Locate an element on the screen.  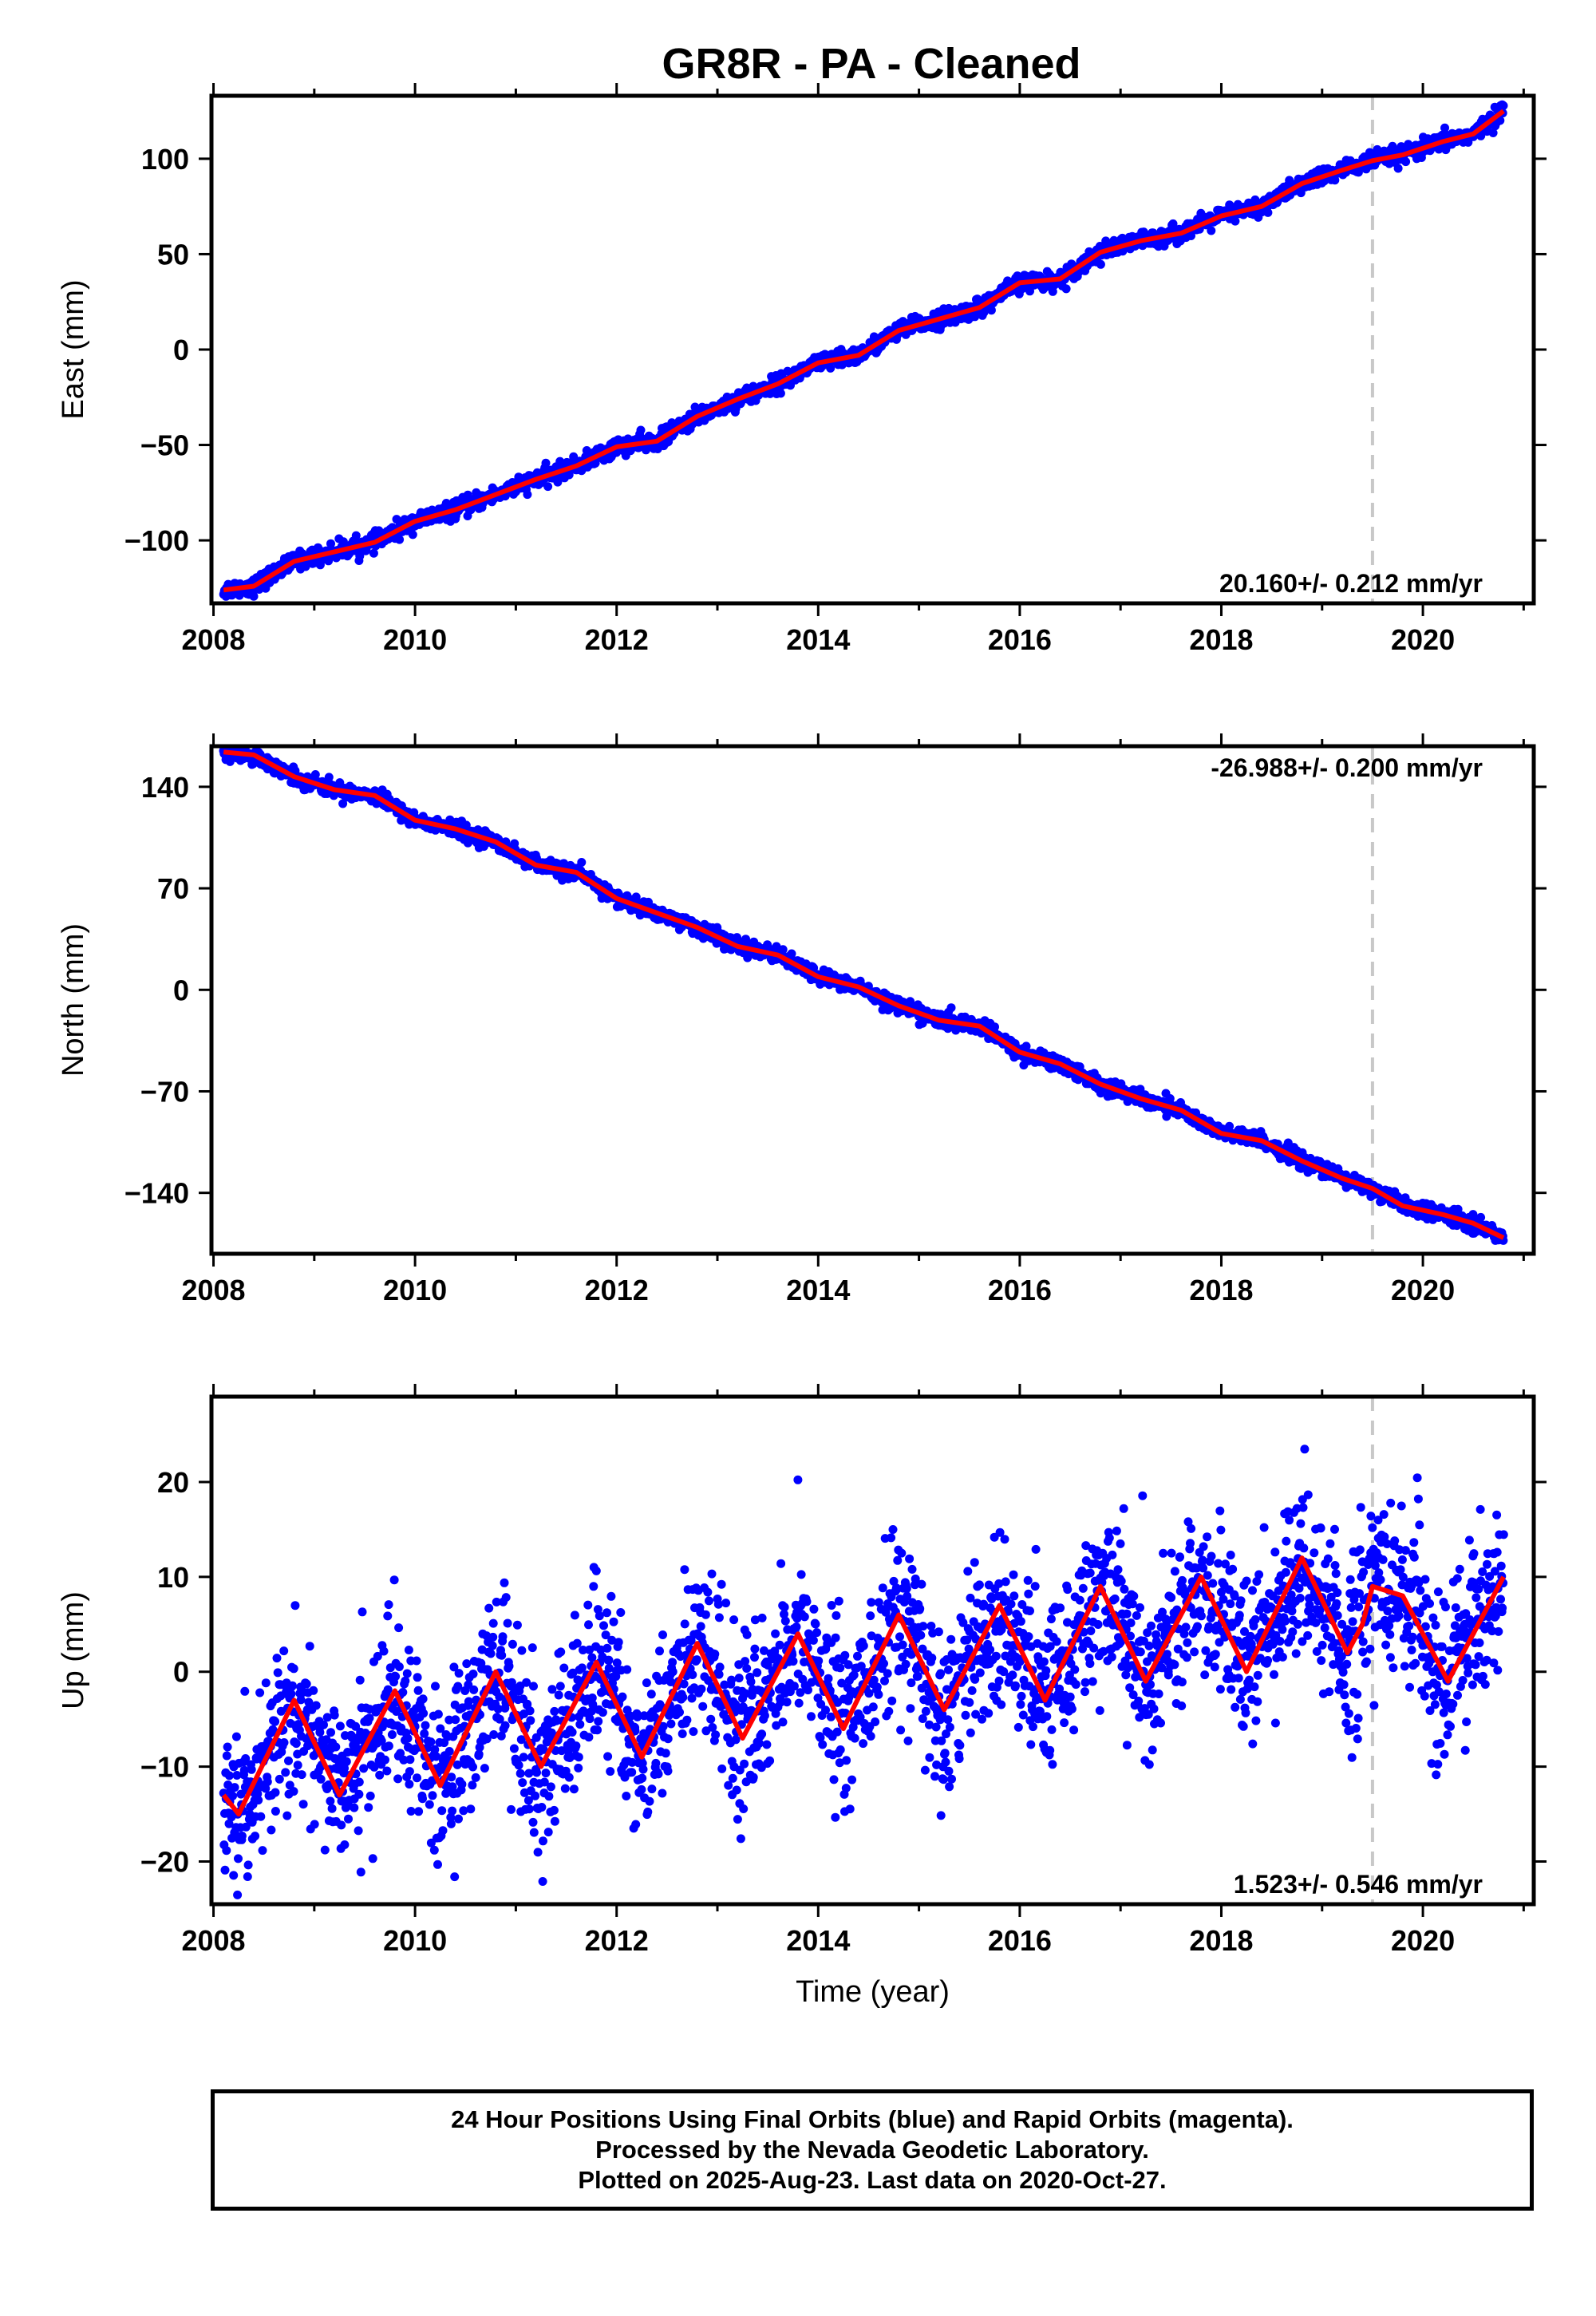
y-tick-label: −50 is located at coordinates (164, 445).